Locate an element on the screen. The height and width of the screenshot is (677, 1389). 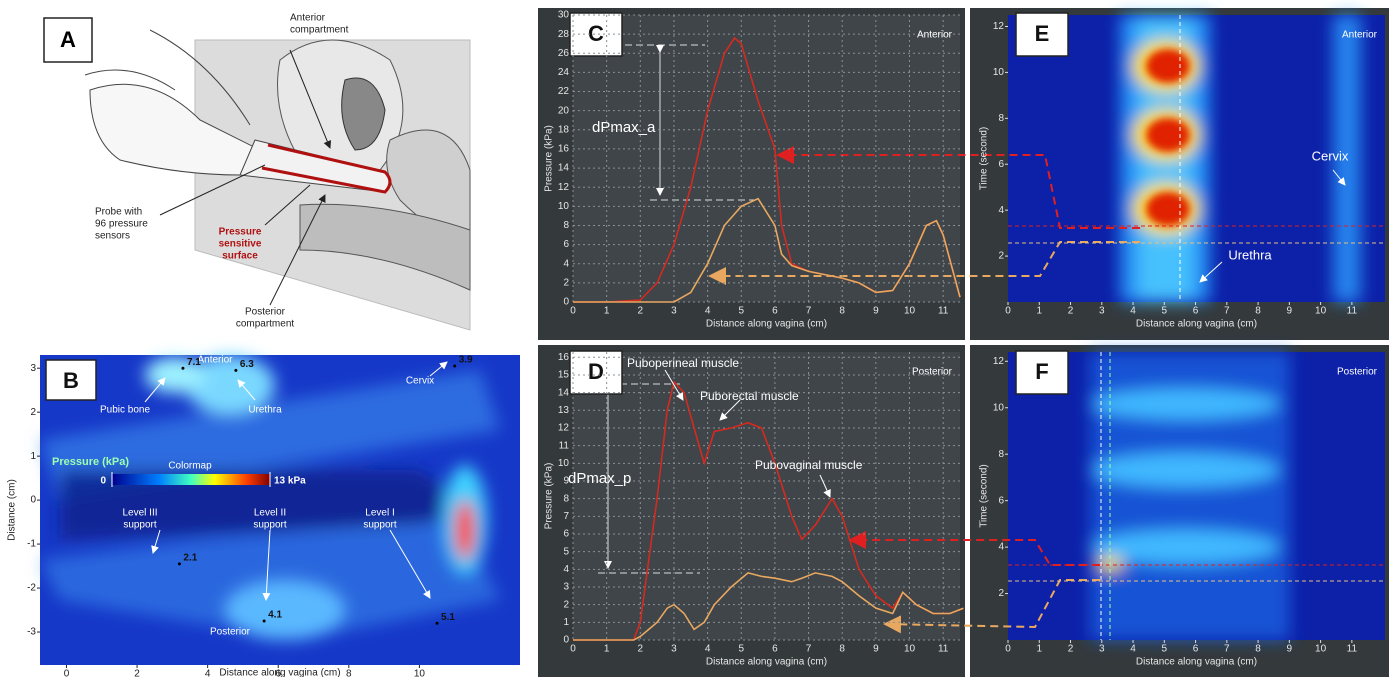
y-tick-label: 11 is located at coordinates (564, 445).